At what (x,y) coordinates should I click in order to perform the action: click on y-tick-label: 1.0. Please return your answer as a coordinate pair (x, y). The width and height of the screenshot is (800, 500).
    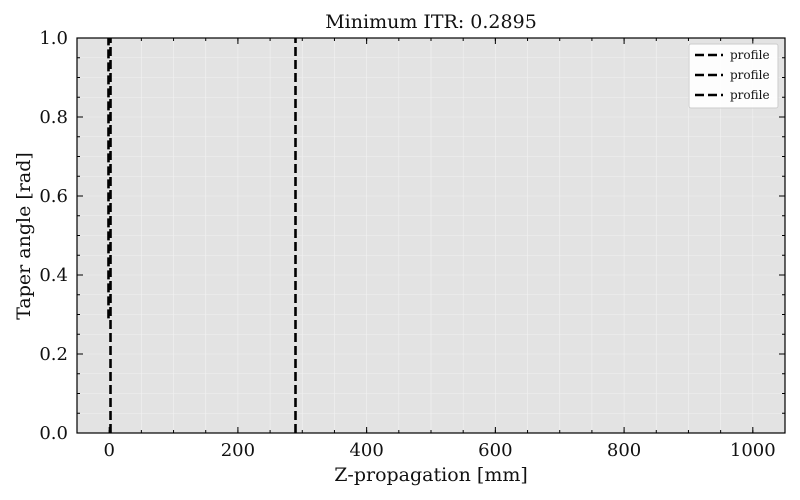
    Looking at the image, I should click on (53, 38).